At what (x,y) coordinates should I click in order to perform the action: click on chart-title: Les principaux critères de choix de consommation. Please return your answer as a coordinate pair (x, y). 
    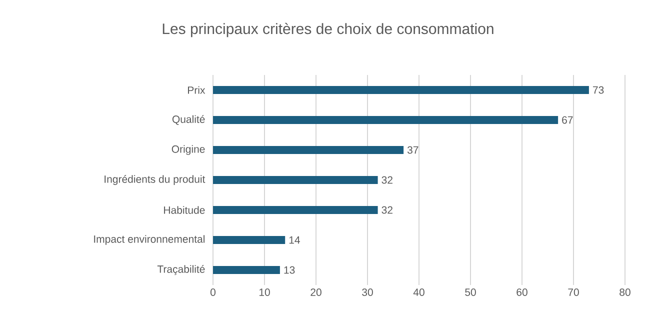
    Looking at the image, I should click on (328, 30).